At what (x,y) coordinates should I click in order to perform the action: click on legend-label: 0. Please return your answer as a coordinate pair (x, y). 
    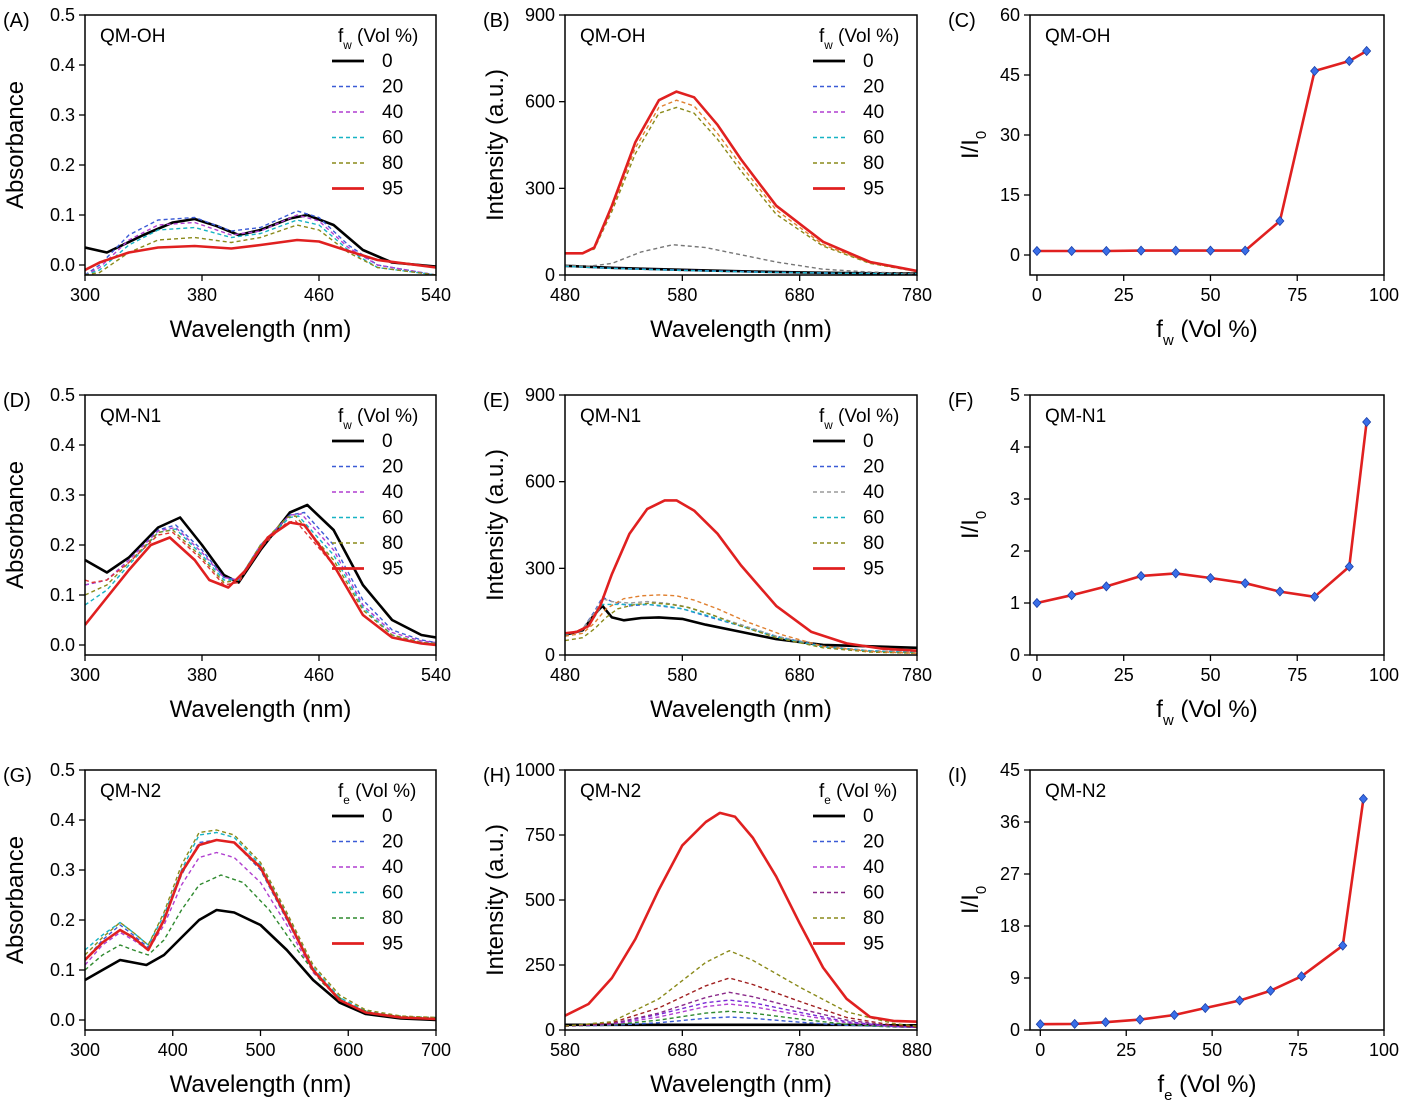
    Looking at the image, I should click on (387, 441).